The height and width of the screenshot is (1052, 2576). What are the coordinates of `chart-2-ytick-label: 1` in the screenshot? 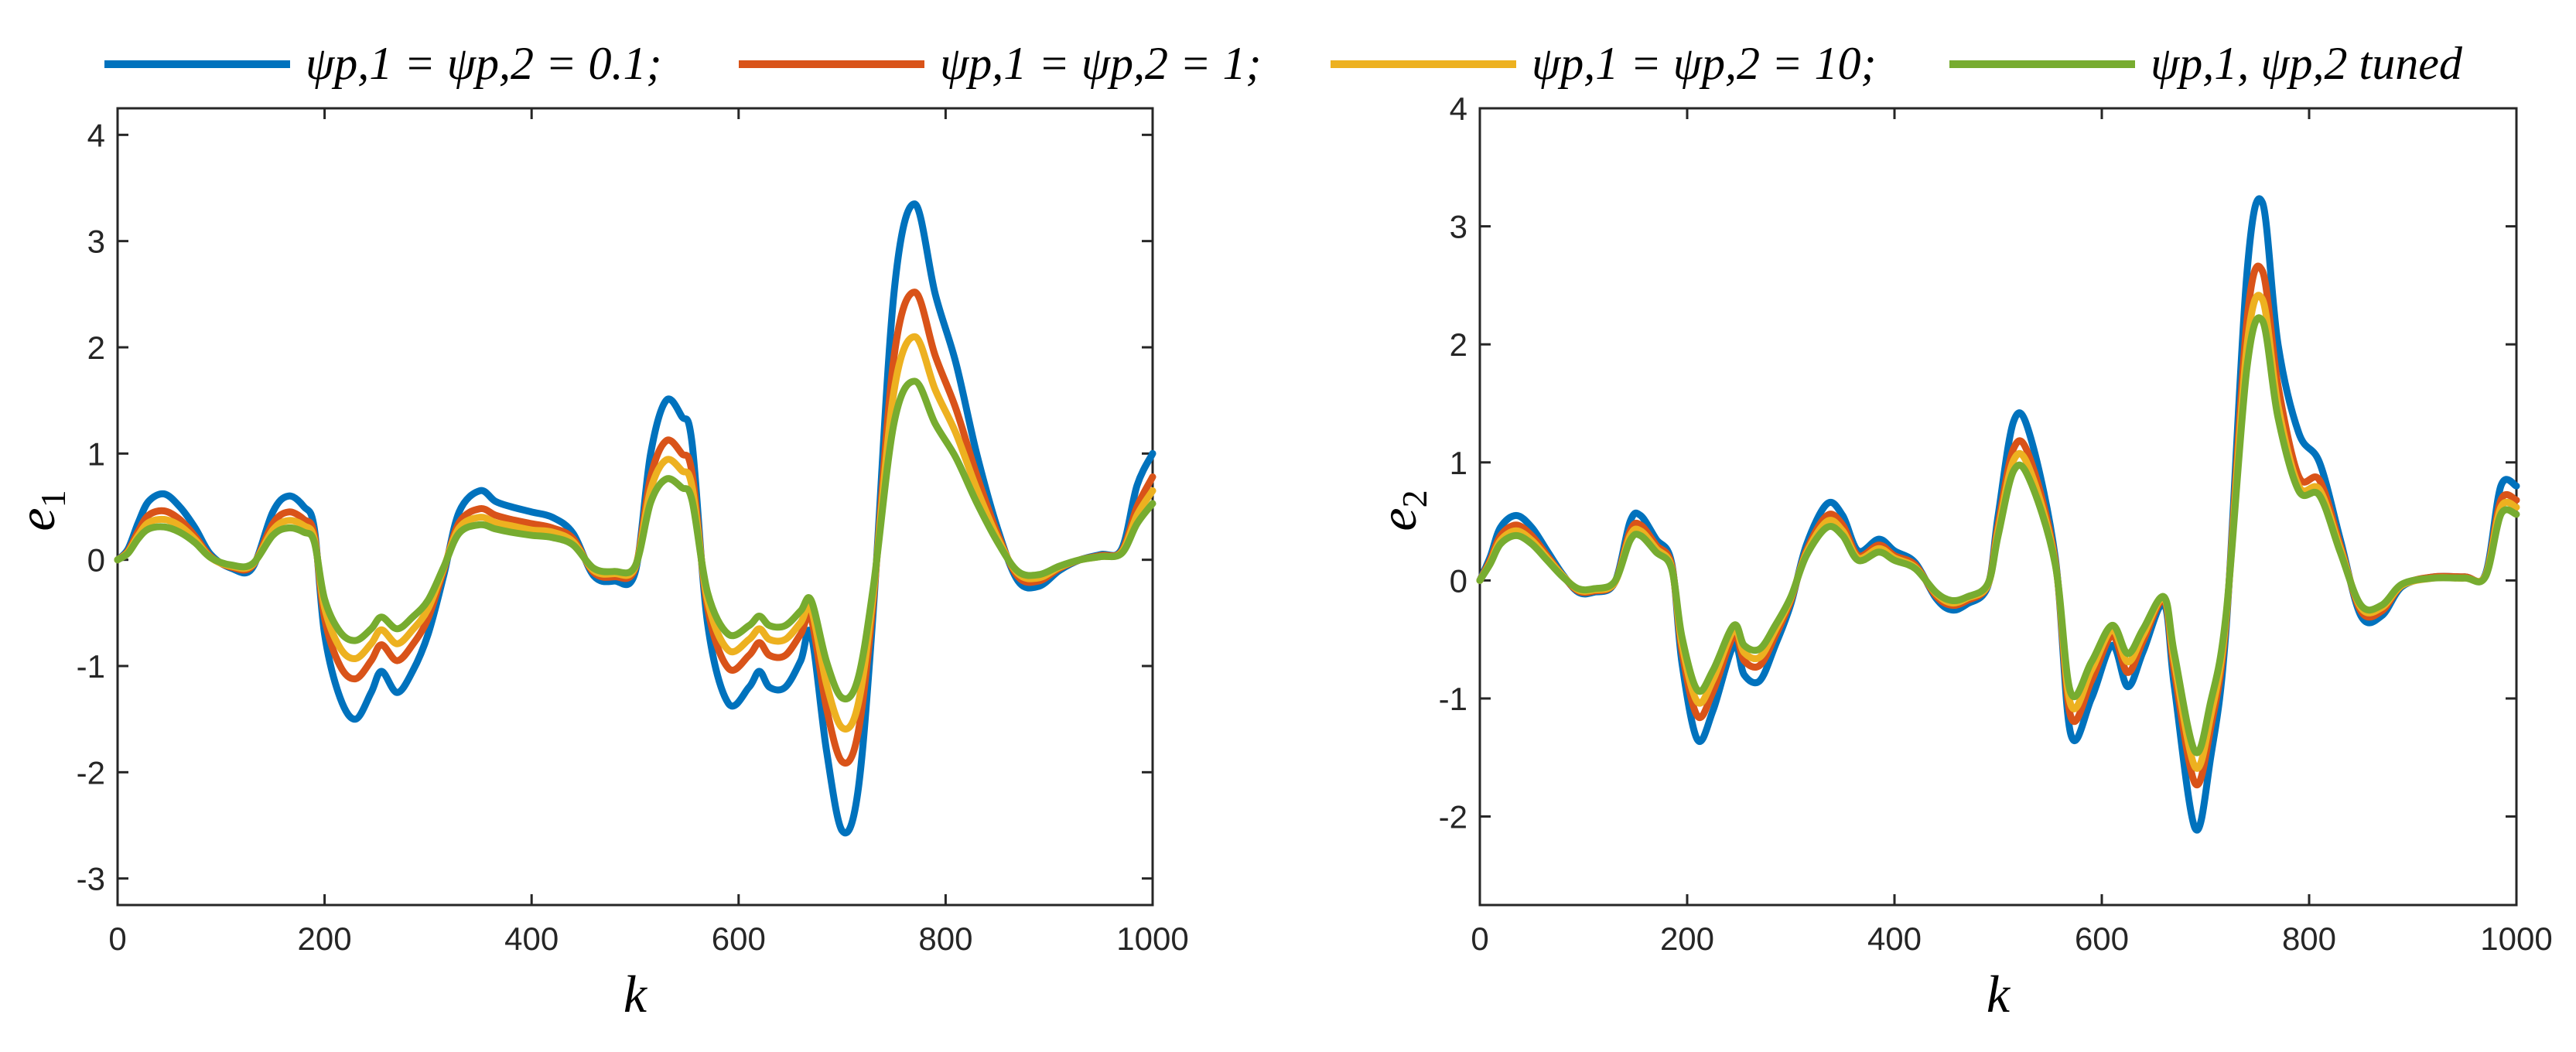 It's located at (1458, 463).